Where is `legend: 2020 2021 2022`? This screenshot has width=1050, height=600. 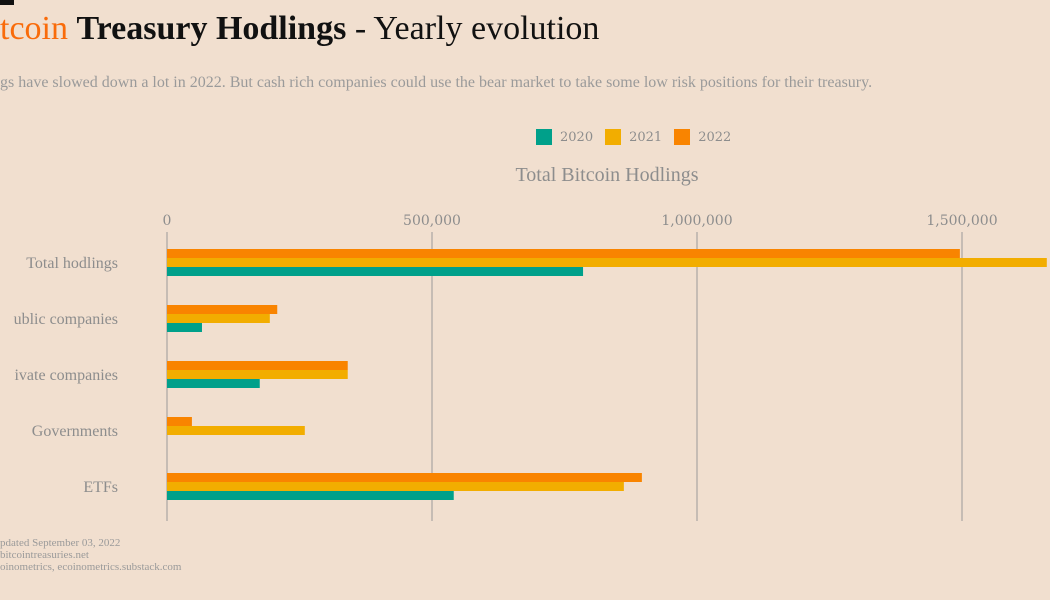
legend: 2020 2021 2022 is located at coordinates (635, 137).